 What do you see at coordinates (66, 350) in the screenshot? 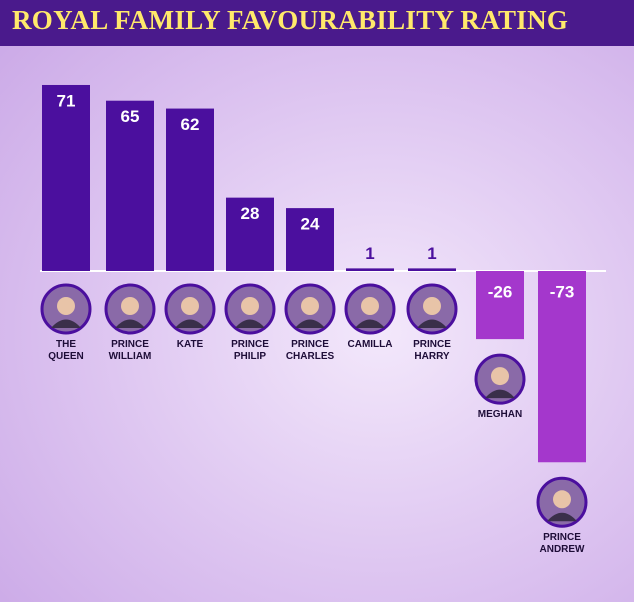
I see `category-label: THE QUEEN` at bounding box center [66, 350].